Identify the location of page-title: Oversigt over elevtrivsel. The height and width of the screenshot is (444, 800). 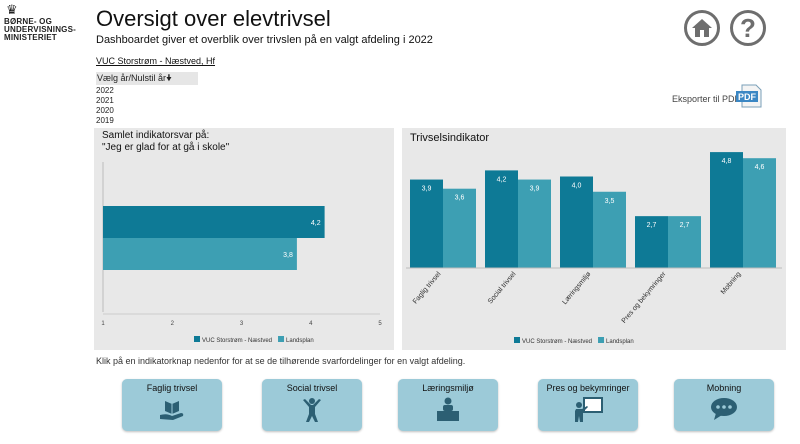
(213, 18).